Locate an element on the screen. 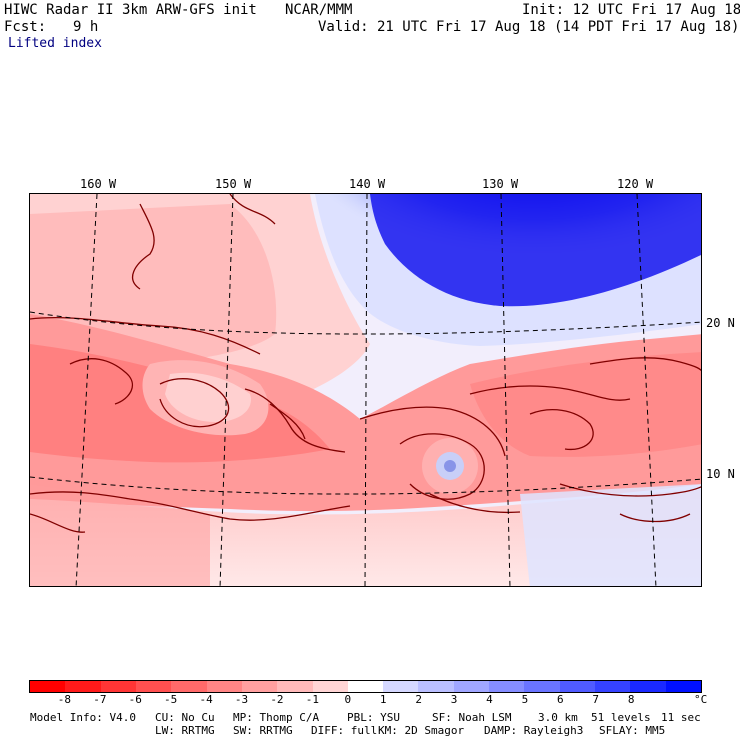 The image size is (740, 740). lat-label-20n: 20 N is located at coordinates (720, 323).